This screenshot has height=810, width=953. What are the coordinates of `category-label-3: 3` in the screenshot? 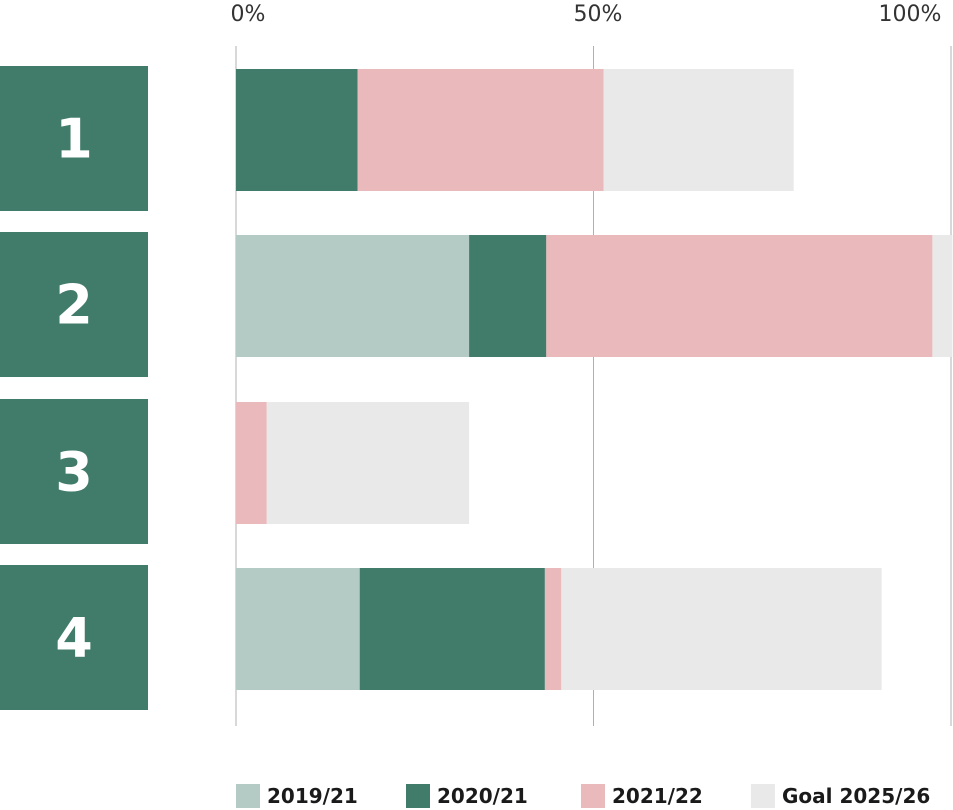 It's located at (74, 472).